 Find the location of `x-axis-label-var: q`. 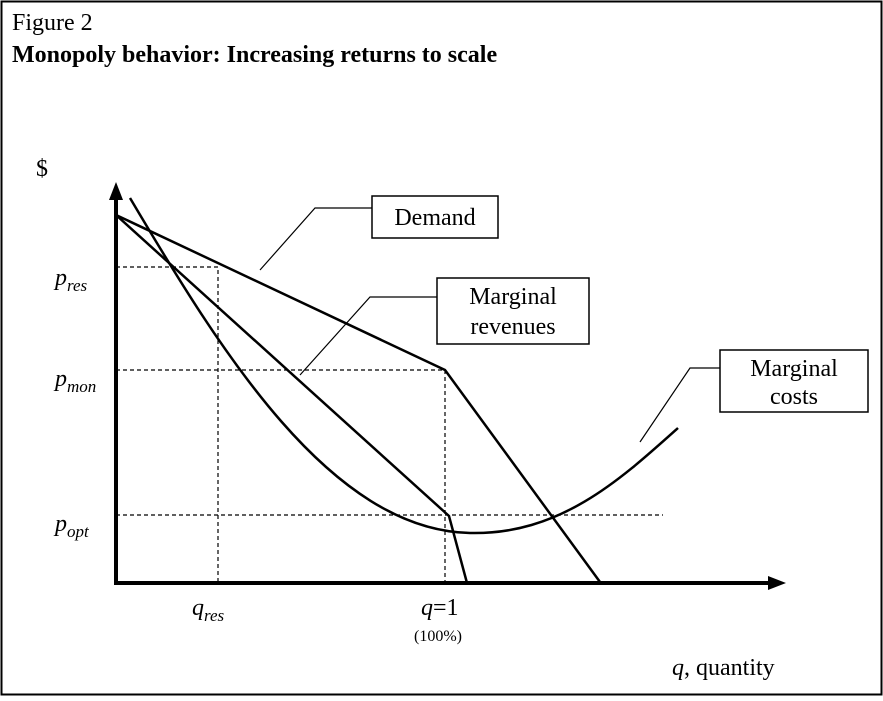

x-axis-label-var: q is located at coordinates (678, 668).